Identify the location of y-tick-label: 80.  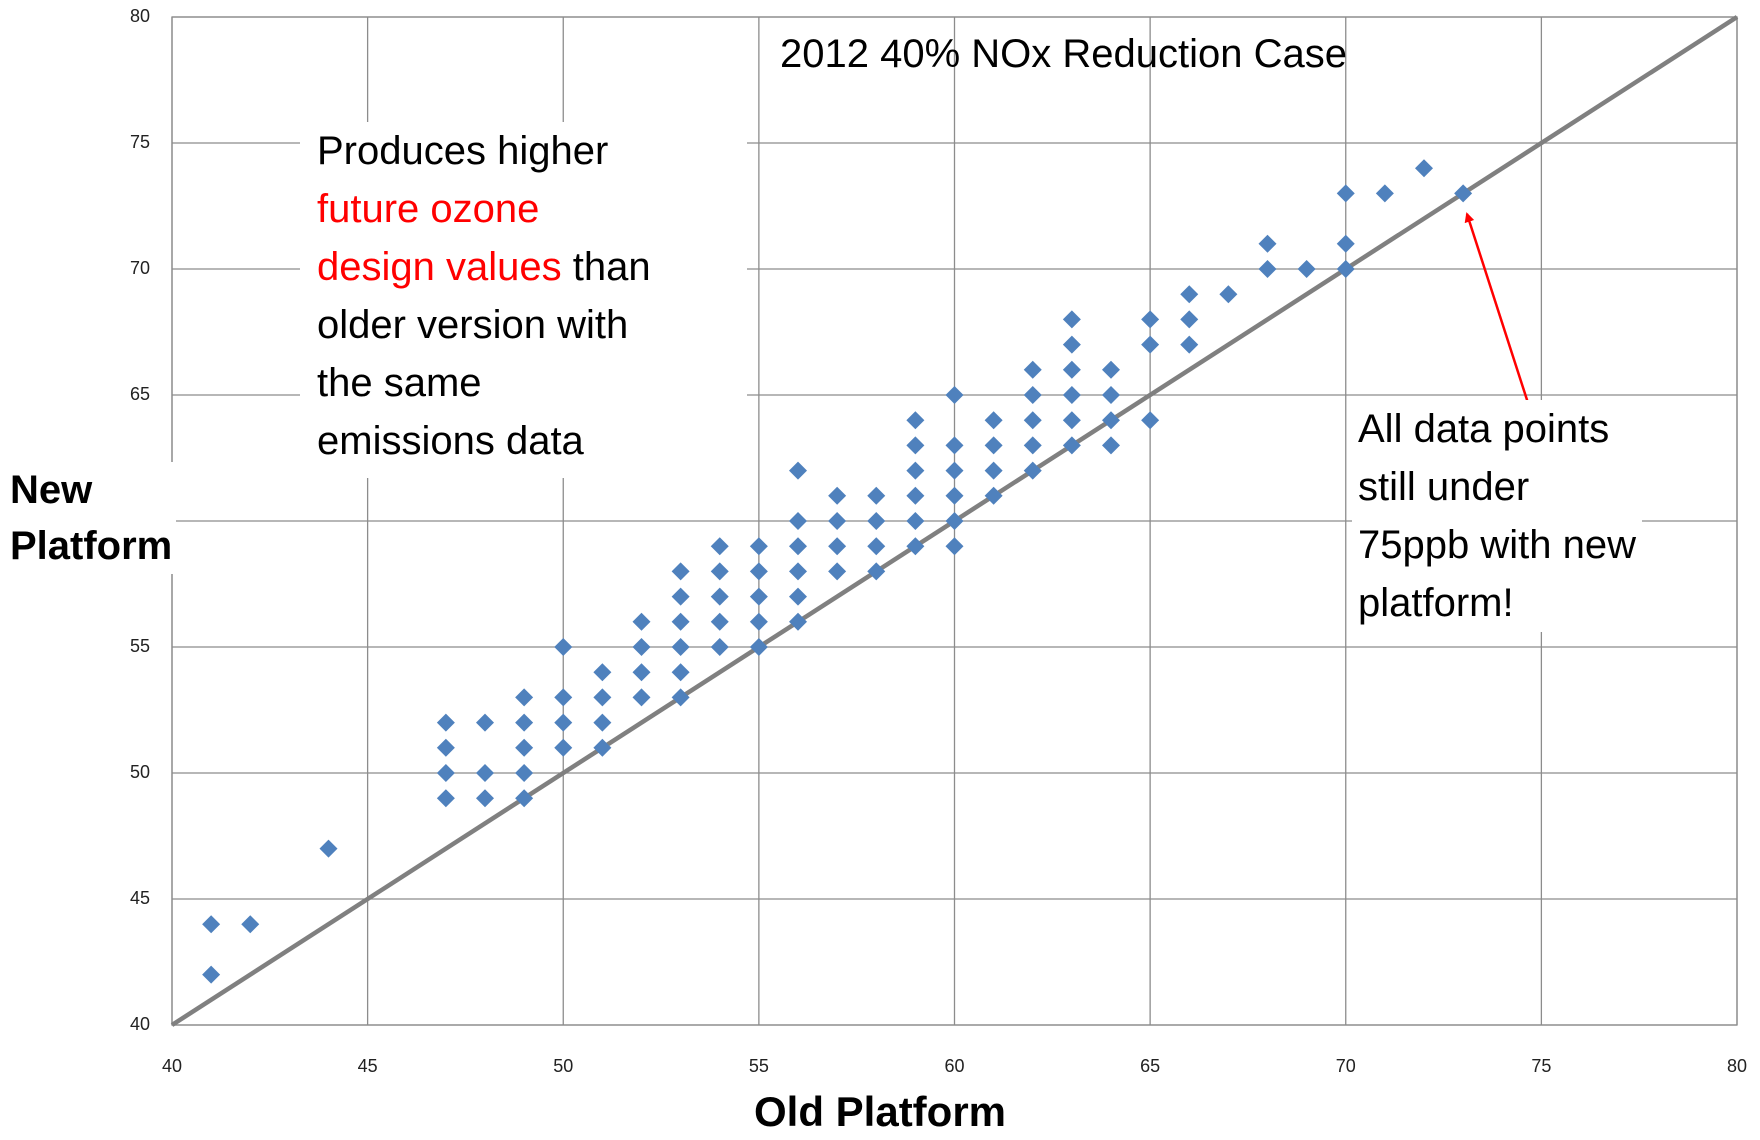
(140, 16).